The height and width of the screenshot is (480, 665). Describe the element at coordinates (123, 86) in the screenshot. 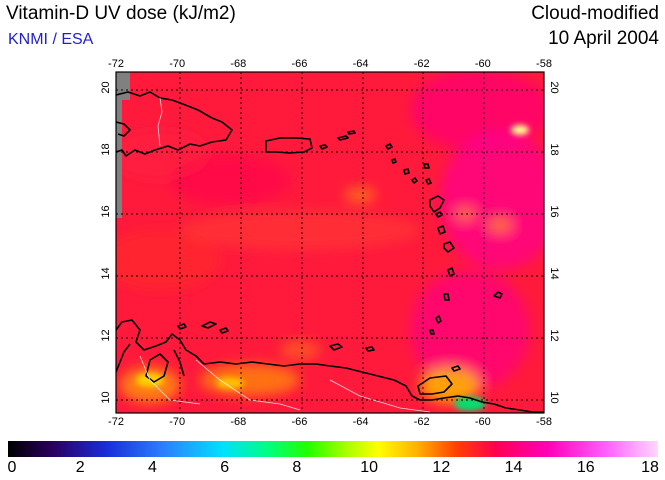

I see `land-mask-top` at that location.